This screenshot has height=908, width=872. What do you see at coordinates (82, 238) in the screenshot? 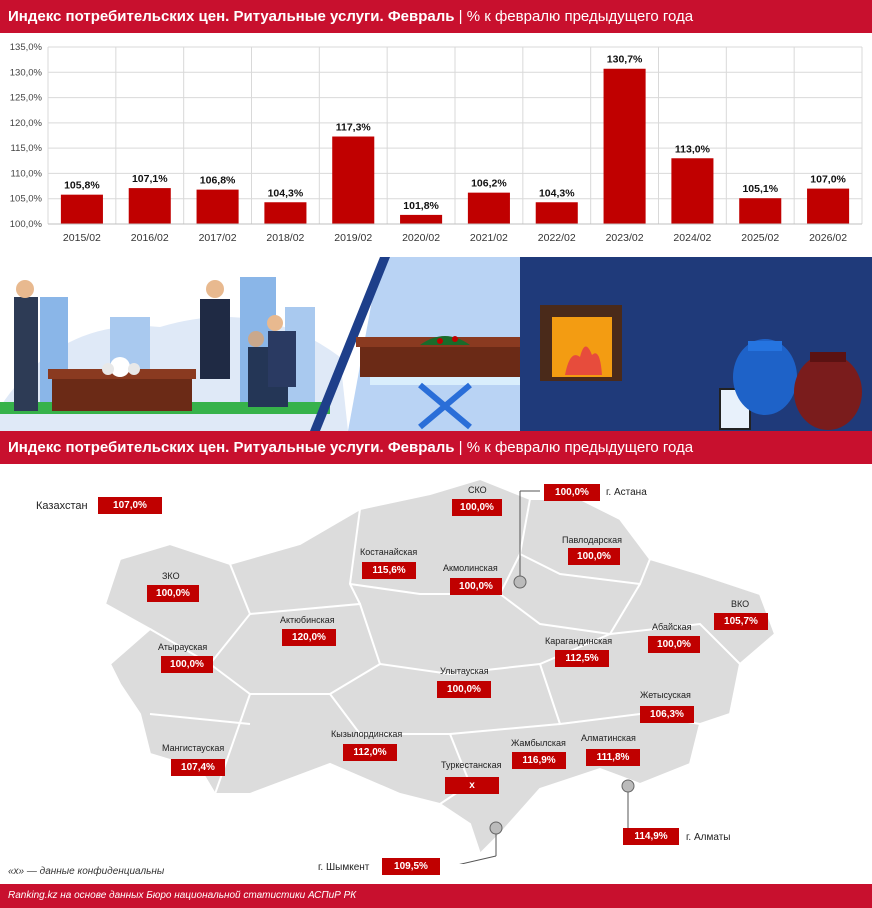
I see `x-tick-label: 2015/02` at bounding box center [82, 238].